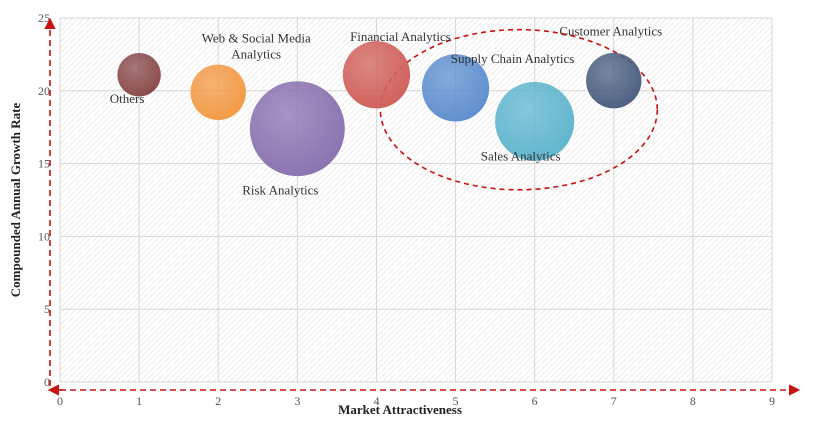 Image resolution: width=827 pixels, height=428 pixels. I want to click on x-tick-label: 2, so click(218, 401).